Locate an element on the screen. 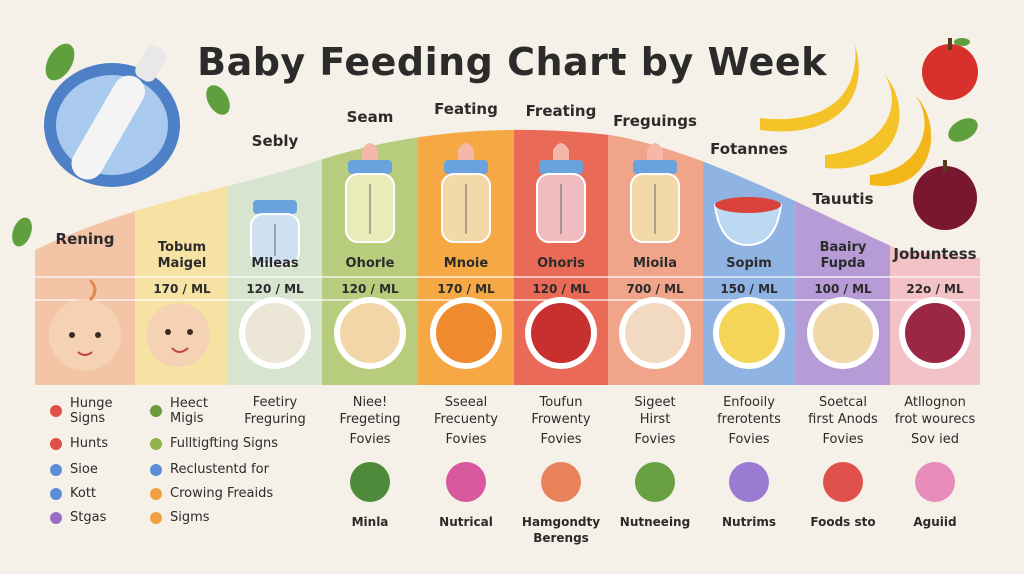 The height and width of the screenshot is (574, 1024). fullness-sign-item: Sigms is located at coordinates (180, 517).